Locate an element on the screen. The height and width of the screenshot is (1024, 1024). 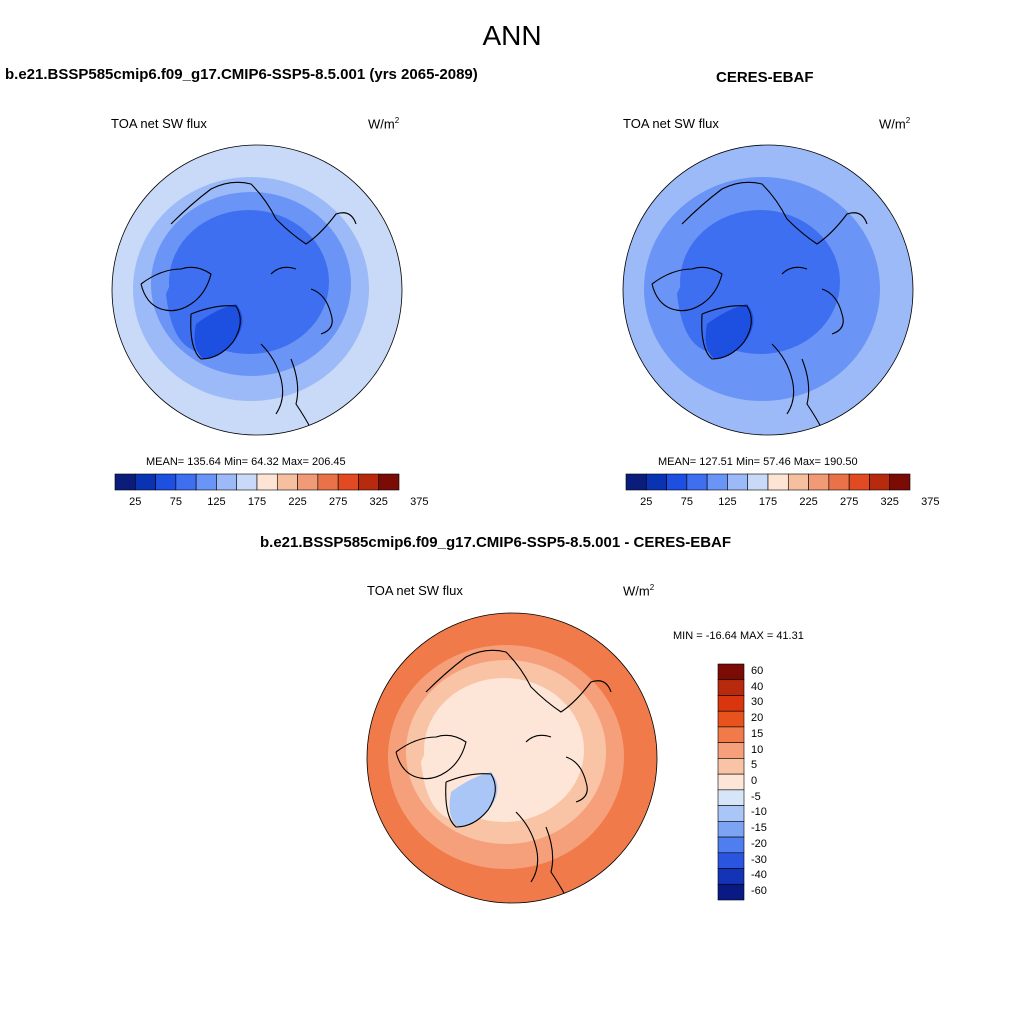
panel2-stats: MEAN= 127.51 Min= 57.46 Max= 190.50 is located at coordinates (758, 462).